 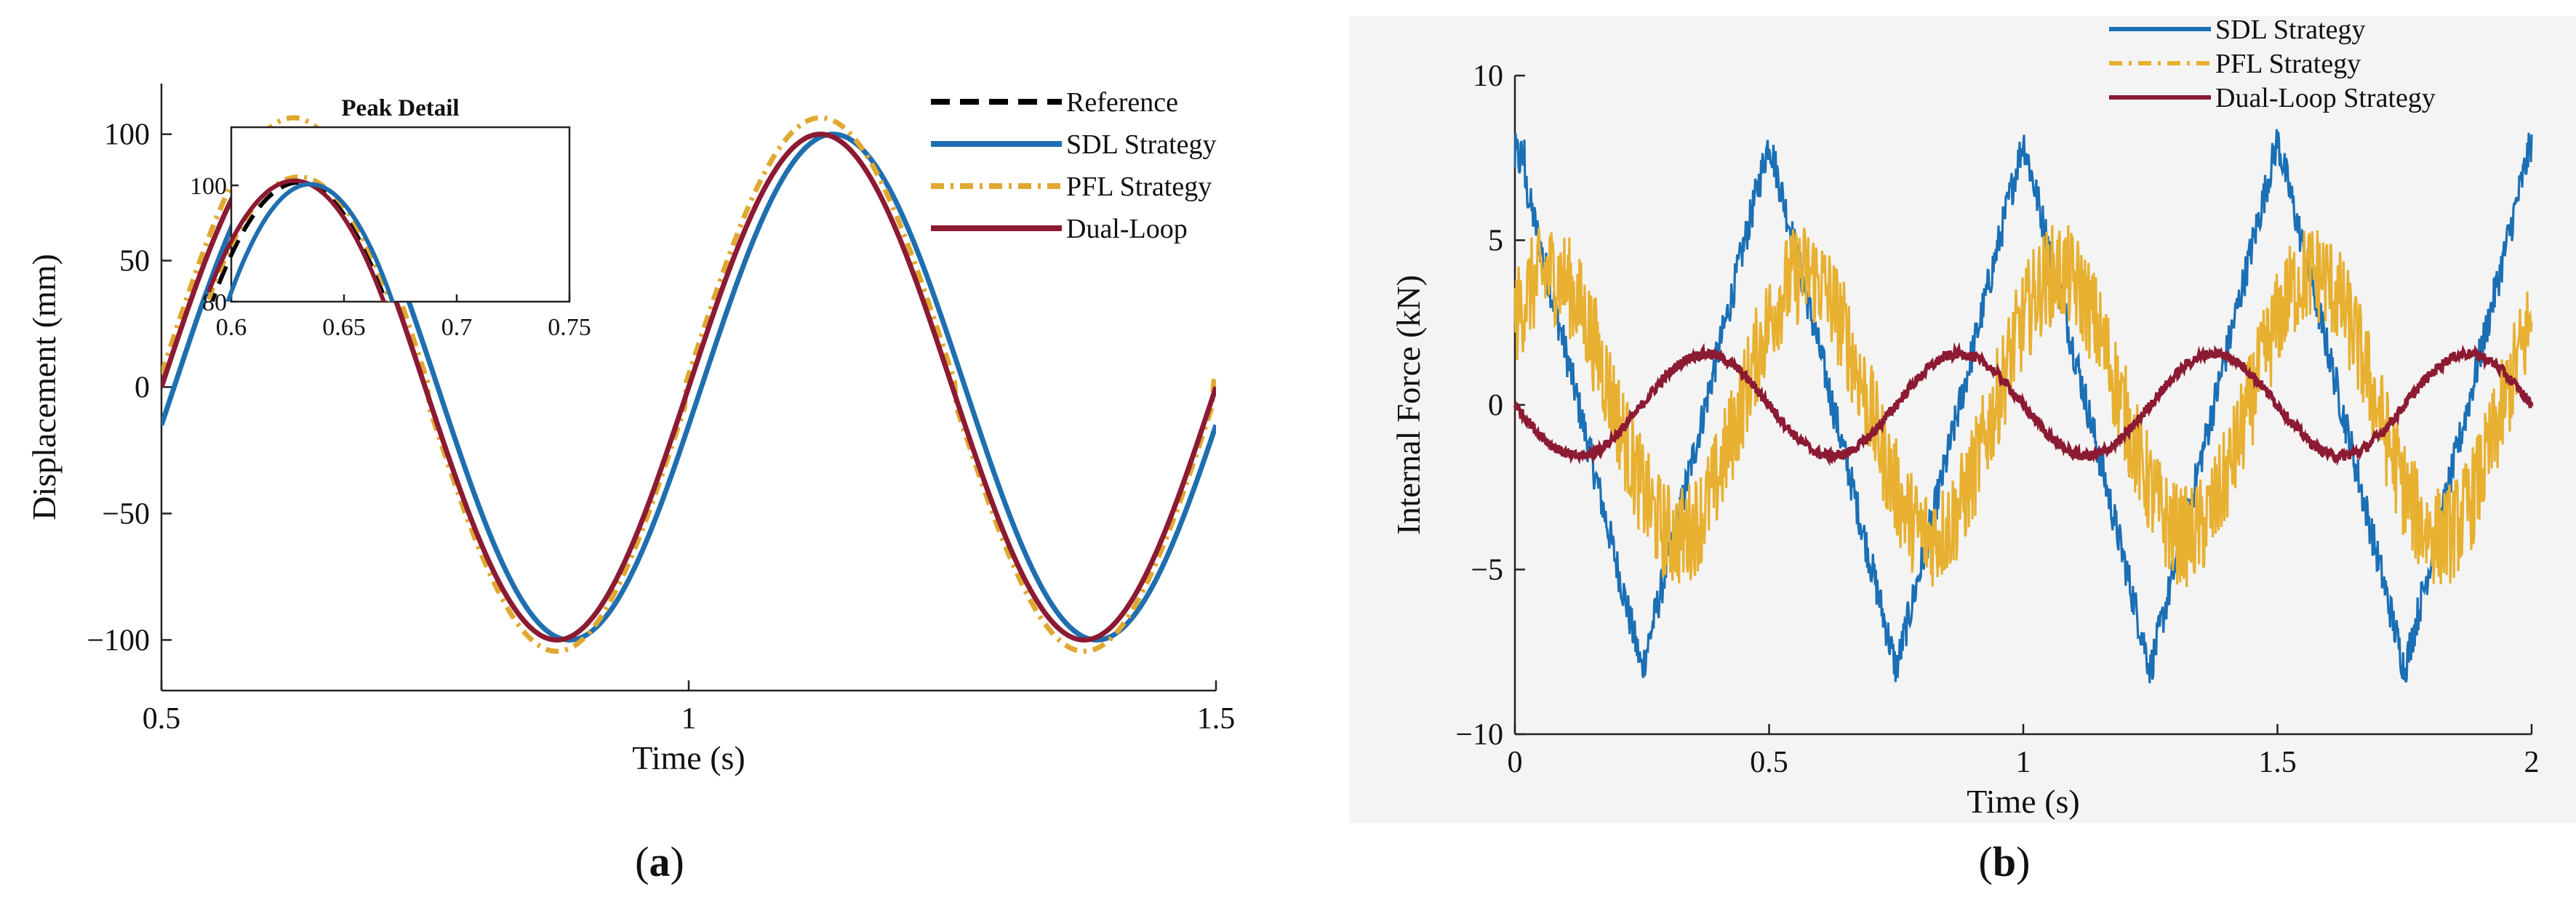 What do you see at coordinates (688, 758) in the screenshot?
I see `chart-a-x-axis-title: Time (s)` at bounding box center [688, 758].